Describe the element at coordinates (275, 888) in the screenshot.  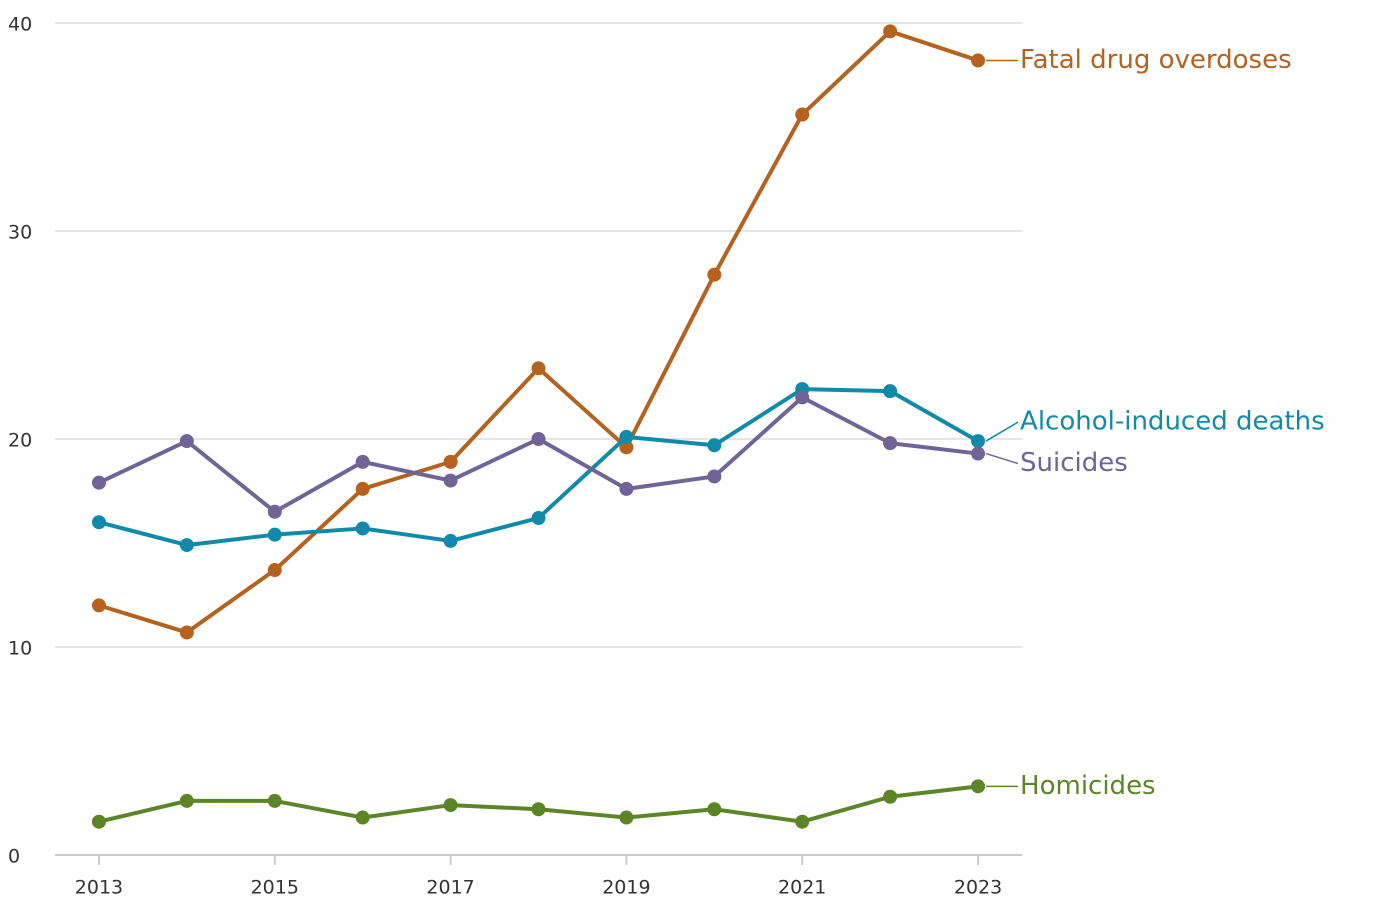
I see `x-tick-label: 2015` at that location.